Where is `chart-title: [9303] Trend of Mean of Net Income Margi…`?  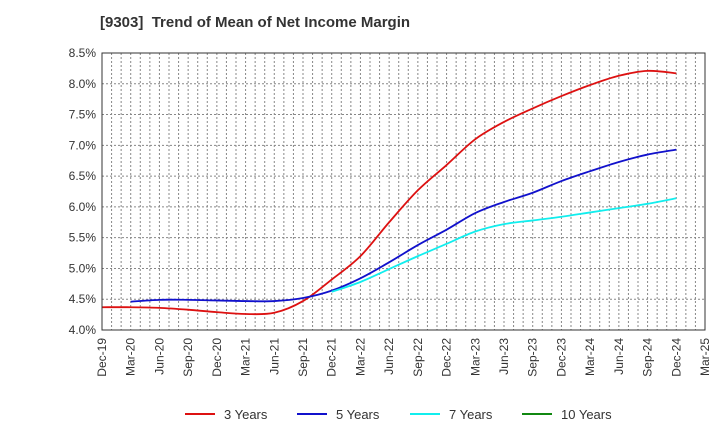 chart-title: [9303] Trend of Mean of Net Income Margi… is located at coordinates (255, 22).